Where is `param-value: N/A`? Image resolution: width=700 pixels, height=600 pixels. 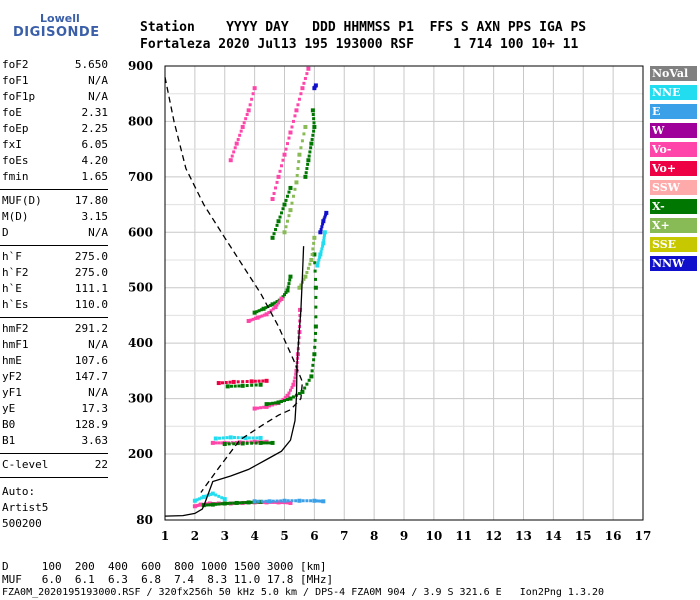
param-value: N/A is located at coordinates (98, 392).